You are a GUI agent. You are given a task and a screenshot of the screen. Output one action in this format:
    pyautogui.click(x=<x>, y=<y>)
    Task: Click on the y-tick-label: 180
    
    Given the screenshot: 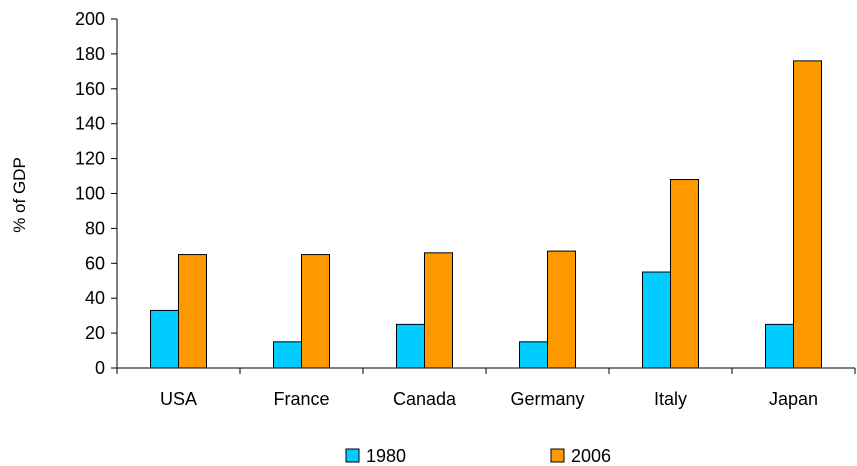 What is the action you would take?
    pyautogui.click(x=90, y=54)
    